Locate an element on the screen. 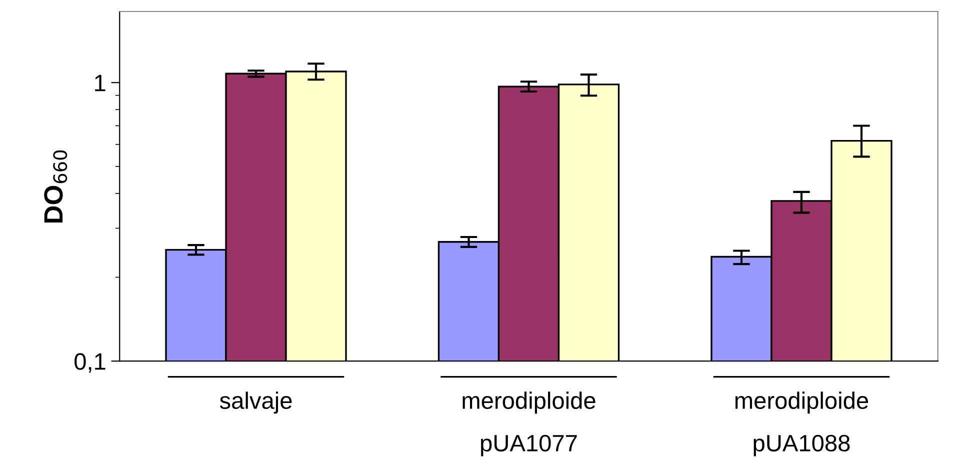  y-tick-label: 0,1 is located at coordinates (90, 363).